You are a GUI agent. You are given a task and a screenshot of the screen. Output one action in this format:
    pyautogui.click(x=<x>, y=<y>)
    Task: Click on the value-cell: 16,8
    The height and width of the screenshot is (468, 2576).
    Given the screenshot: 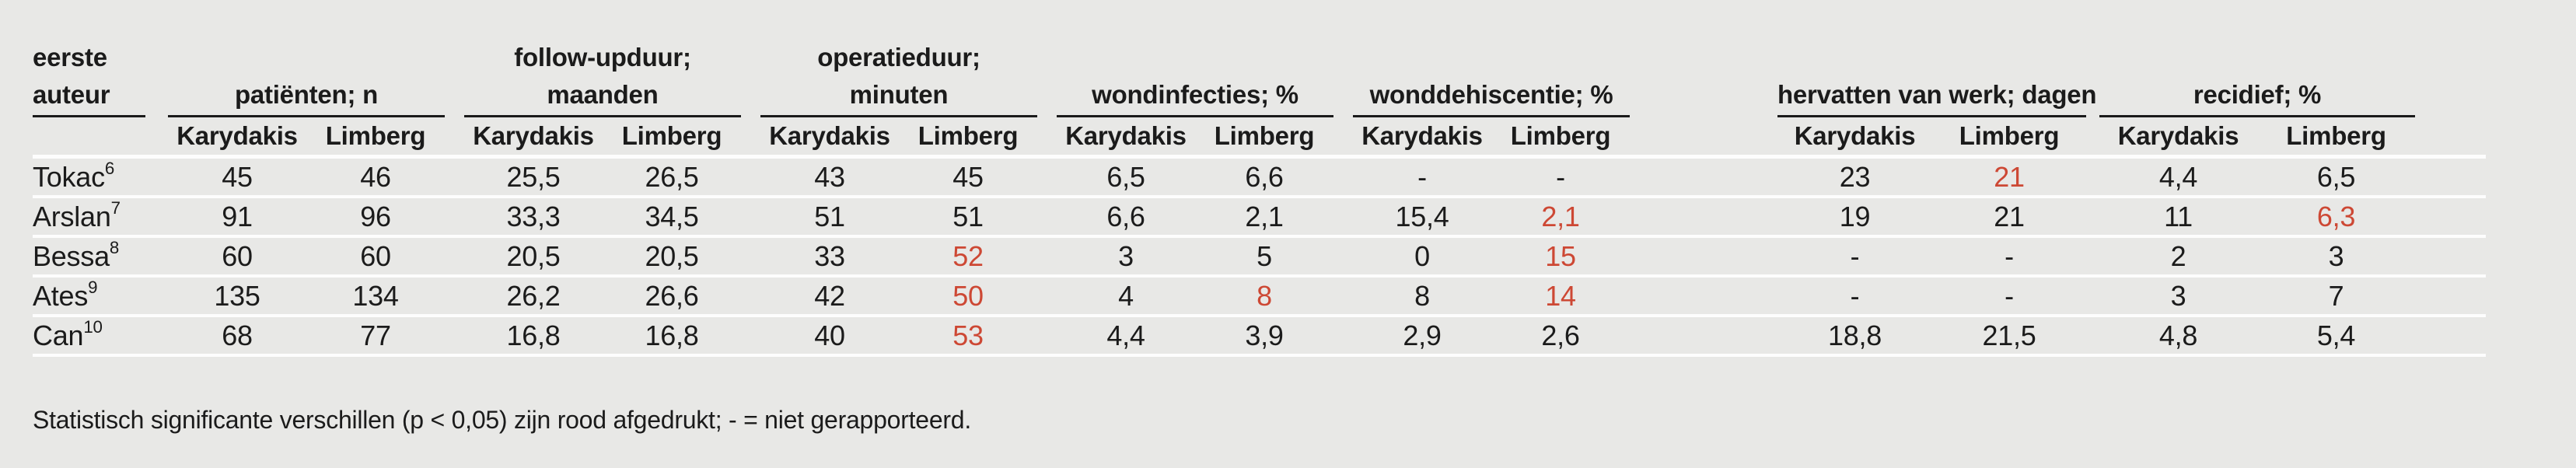 What is the action you would take?
    pyautogui.click(x=533, y=335)
    